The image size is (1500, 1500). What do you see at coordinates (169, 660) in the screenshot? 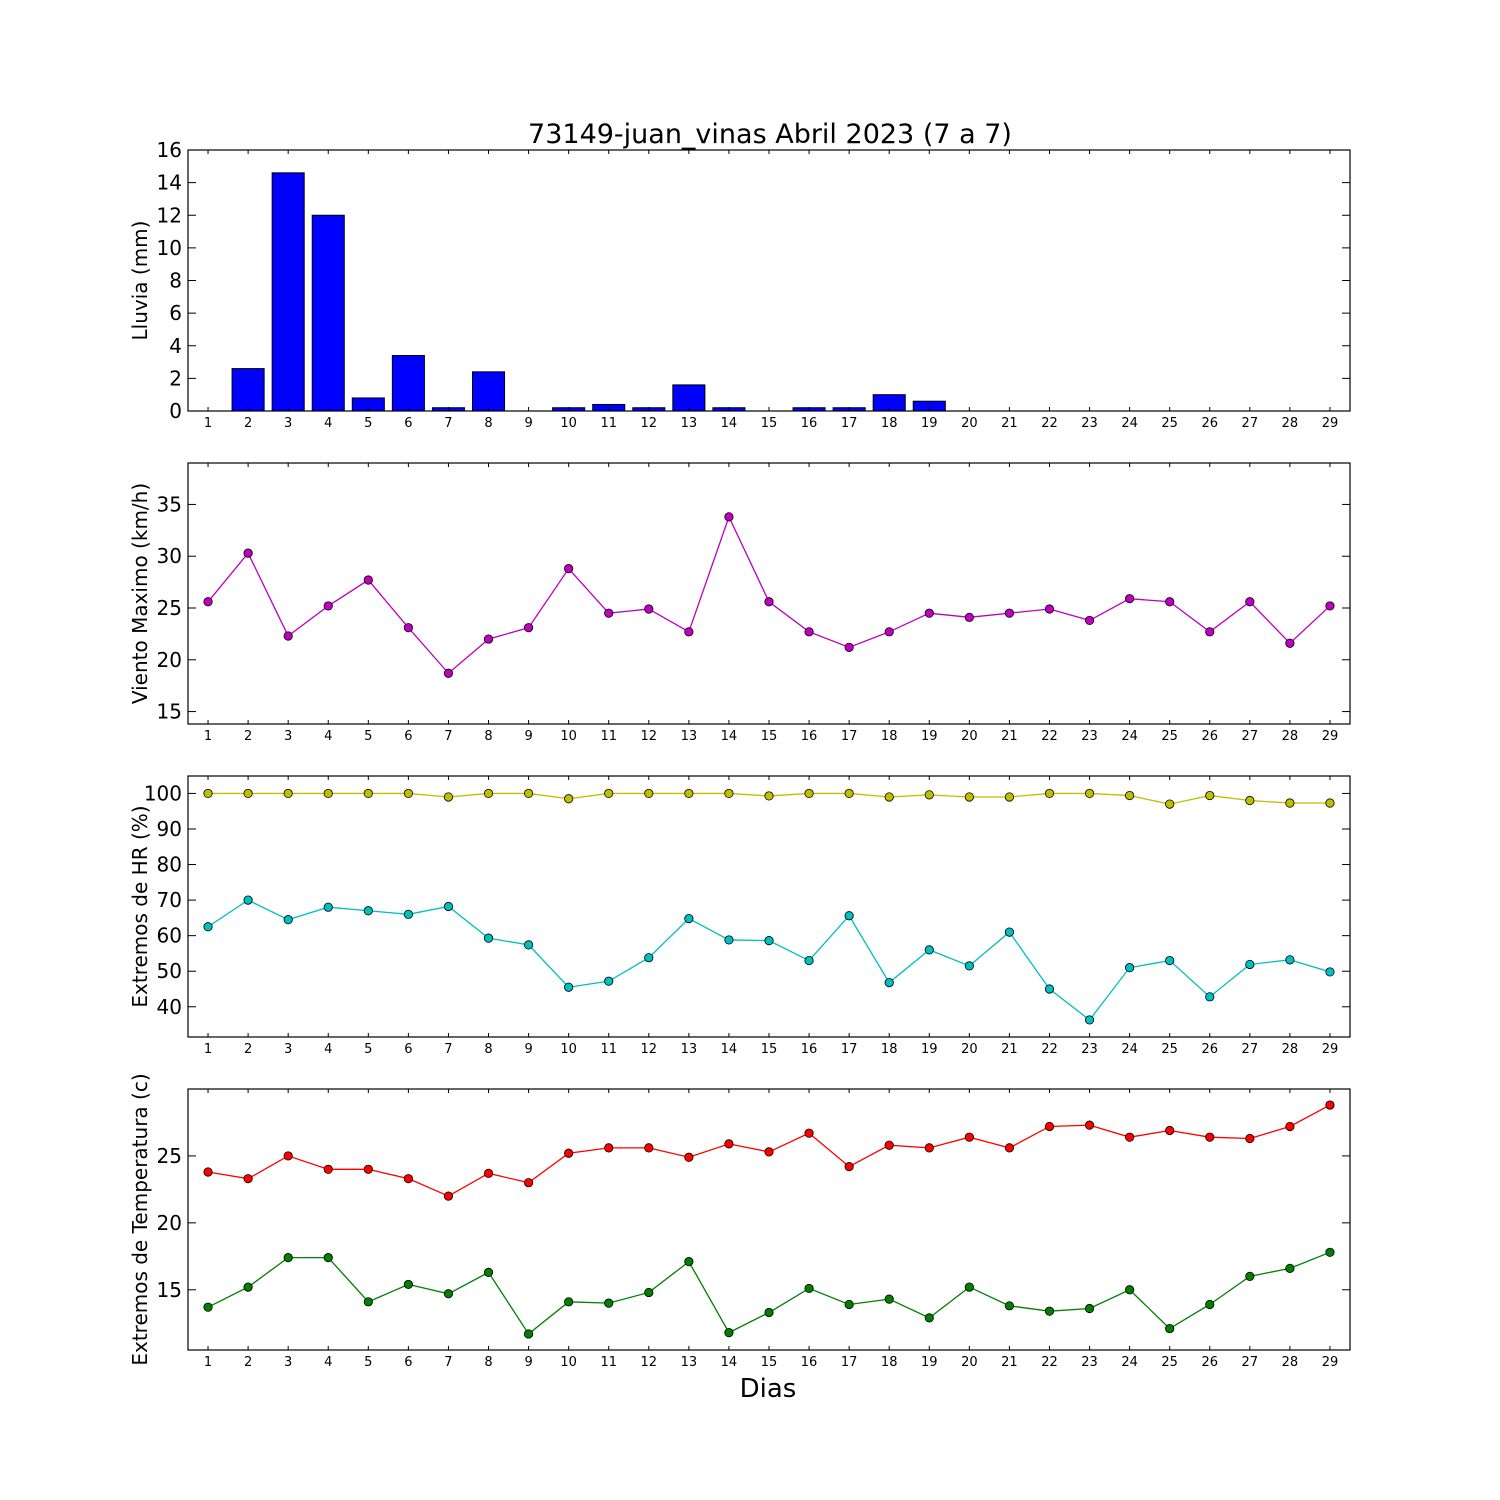
I see `y-tick-label: 20` at bounding box center [169, 660].